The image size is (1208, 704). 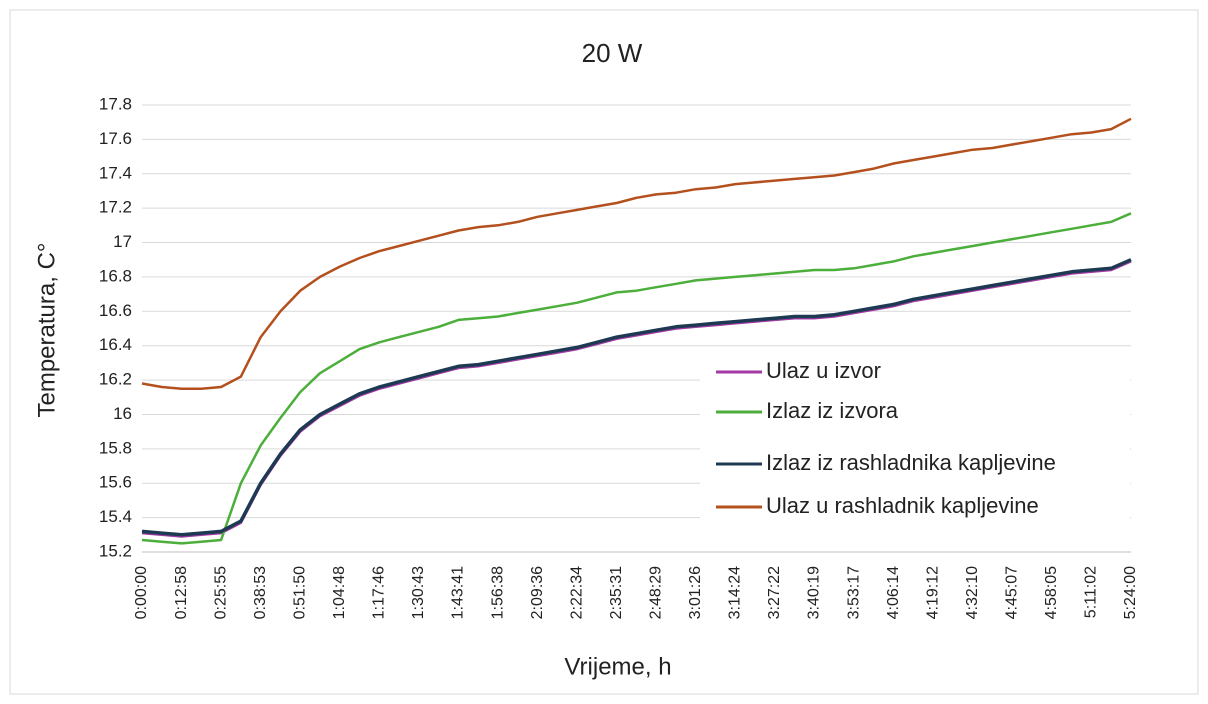 I want to click on y-tick-label: 16.6, so click(x=115, y=310).